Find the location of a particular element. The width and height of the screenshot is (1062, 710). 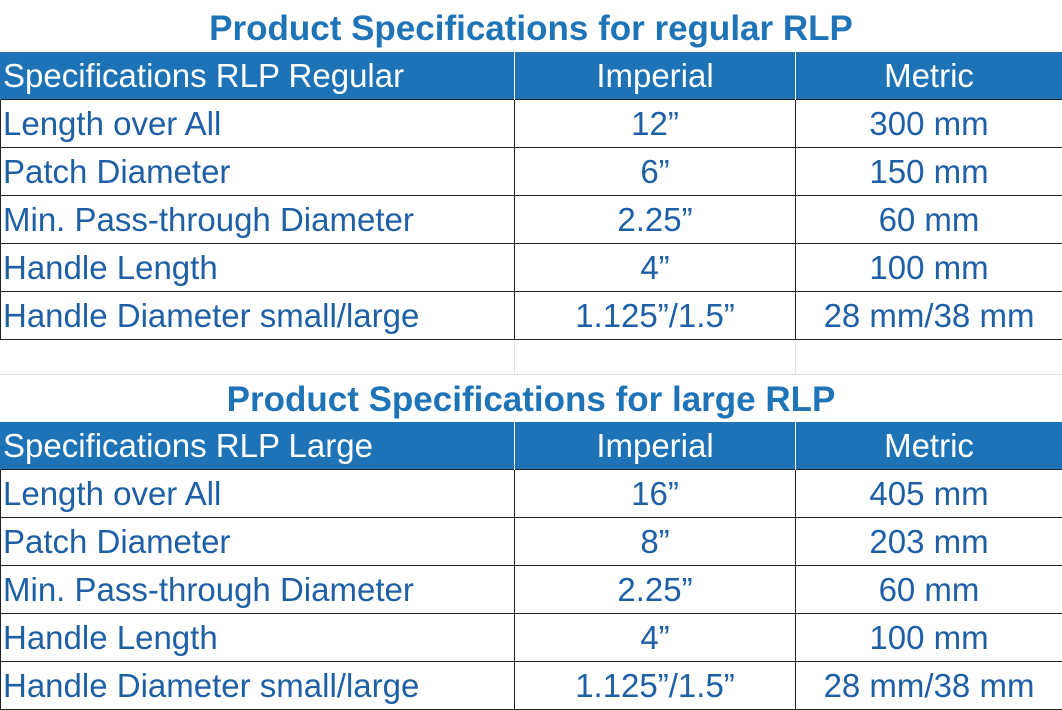

table-row: Length over All 16” 405 mm is located at coordinates (531, 494).